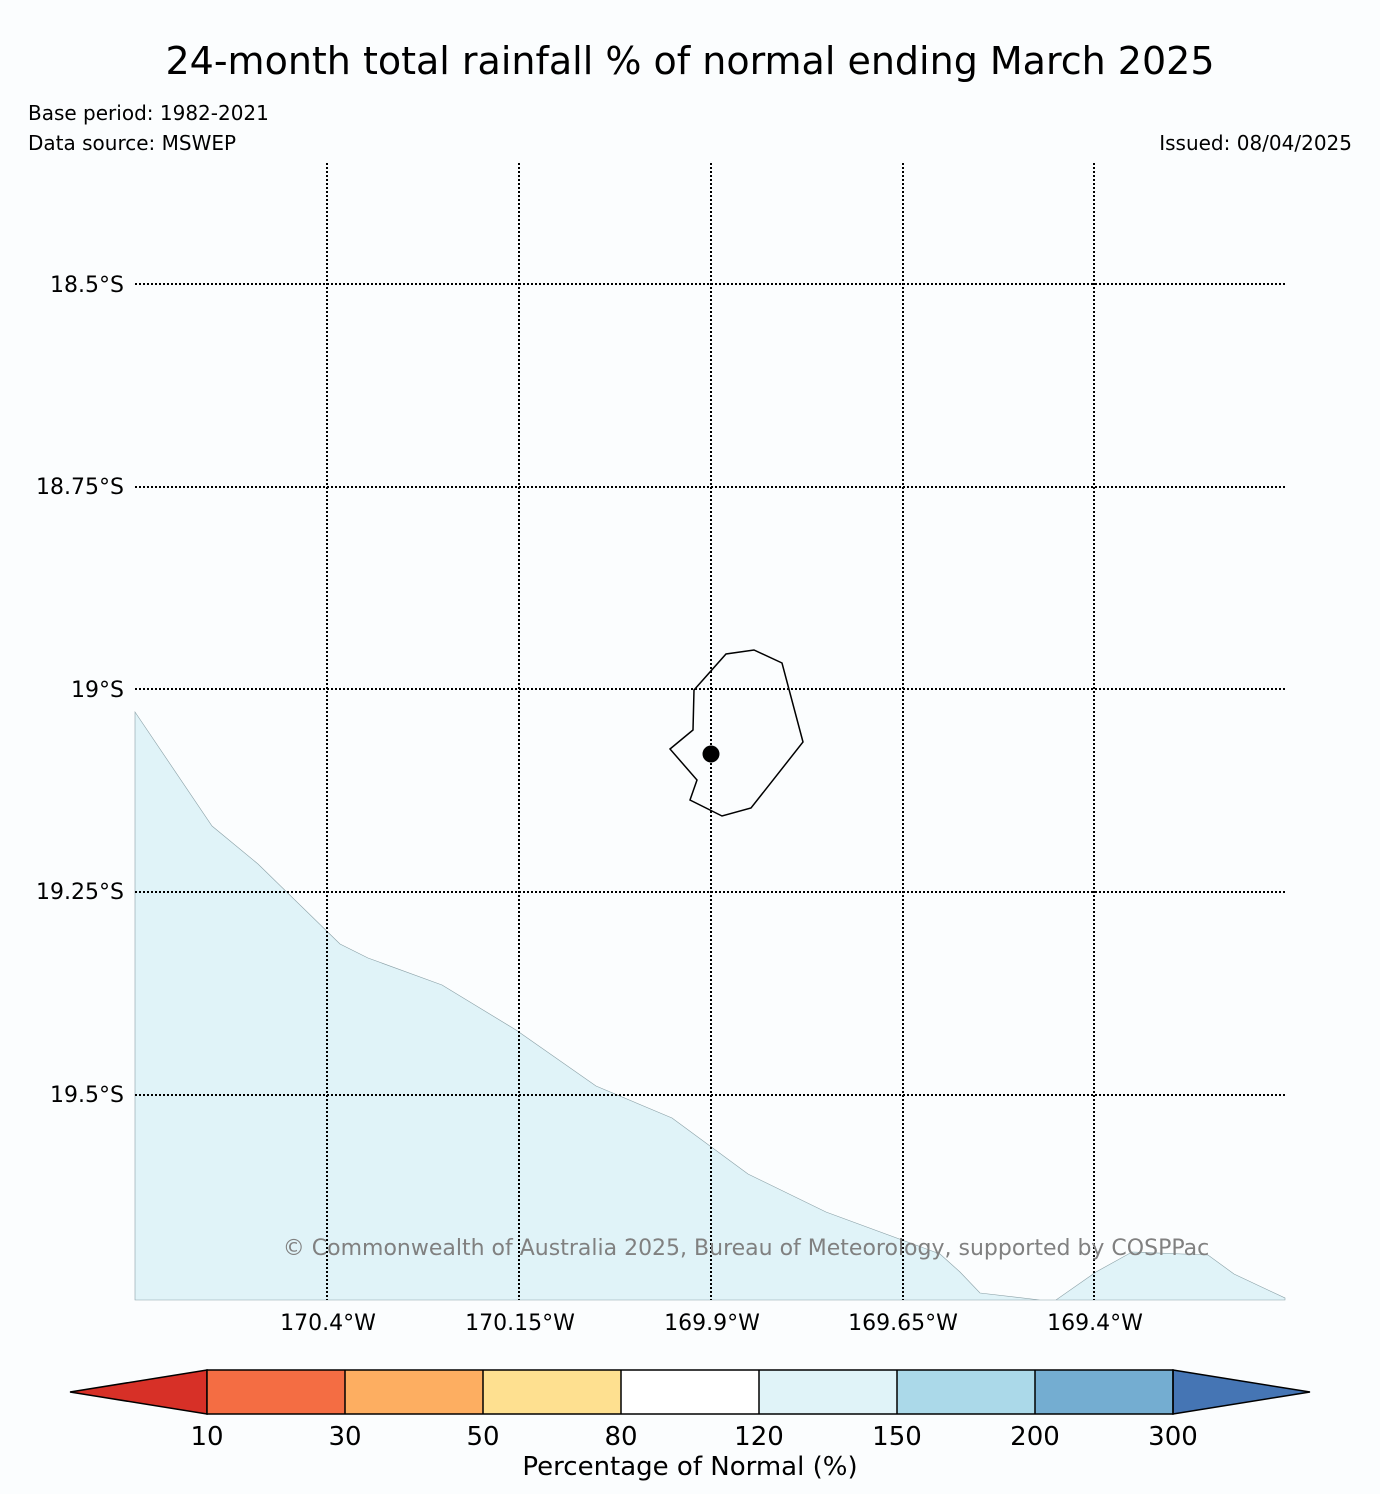  I want to click on lat-label: 18.5°S, so click(87, 285).